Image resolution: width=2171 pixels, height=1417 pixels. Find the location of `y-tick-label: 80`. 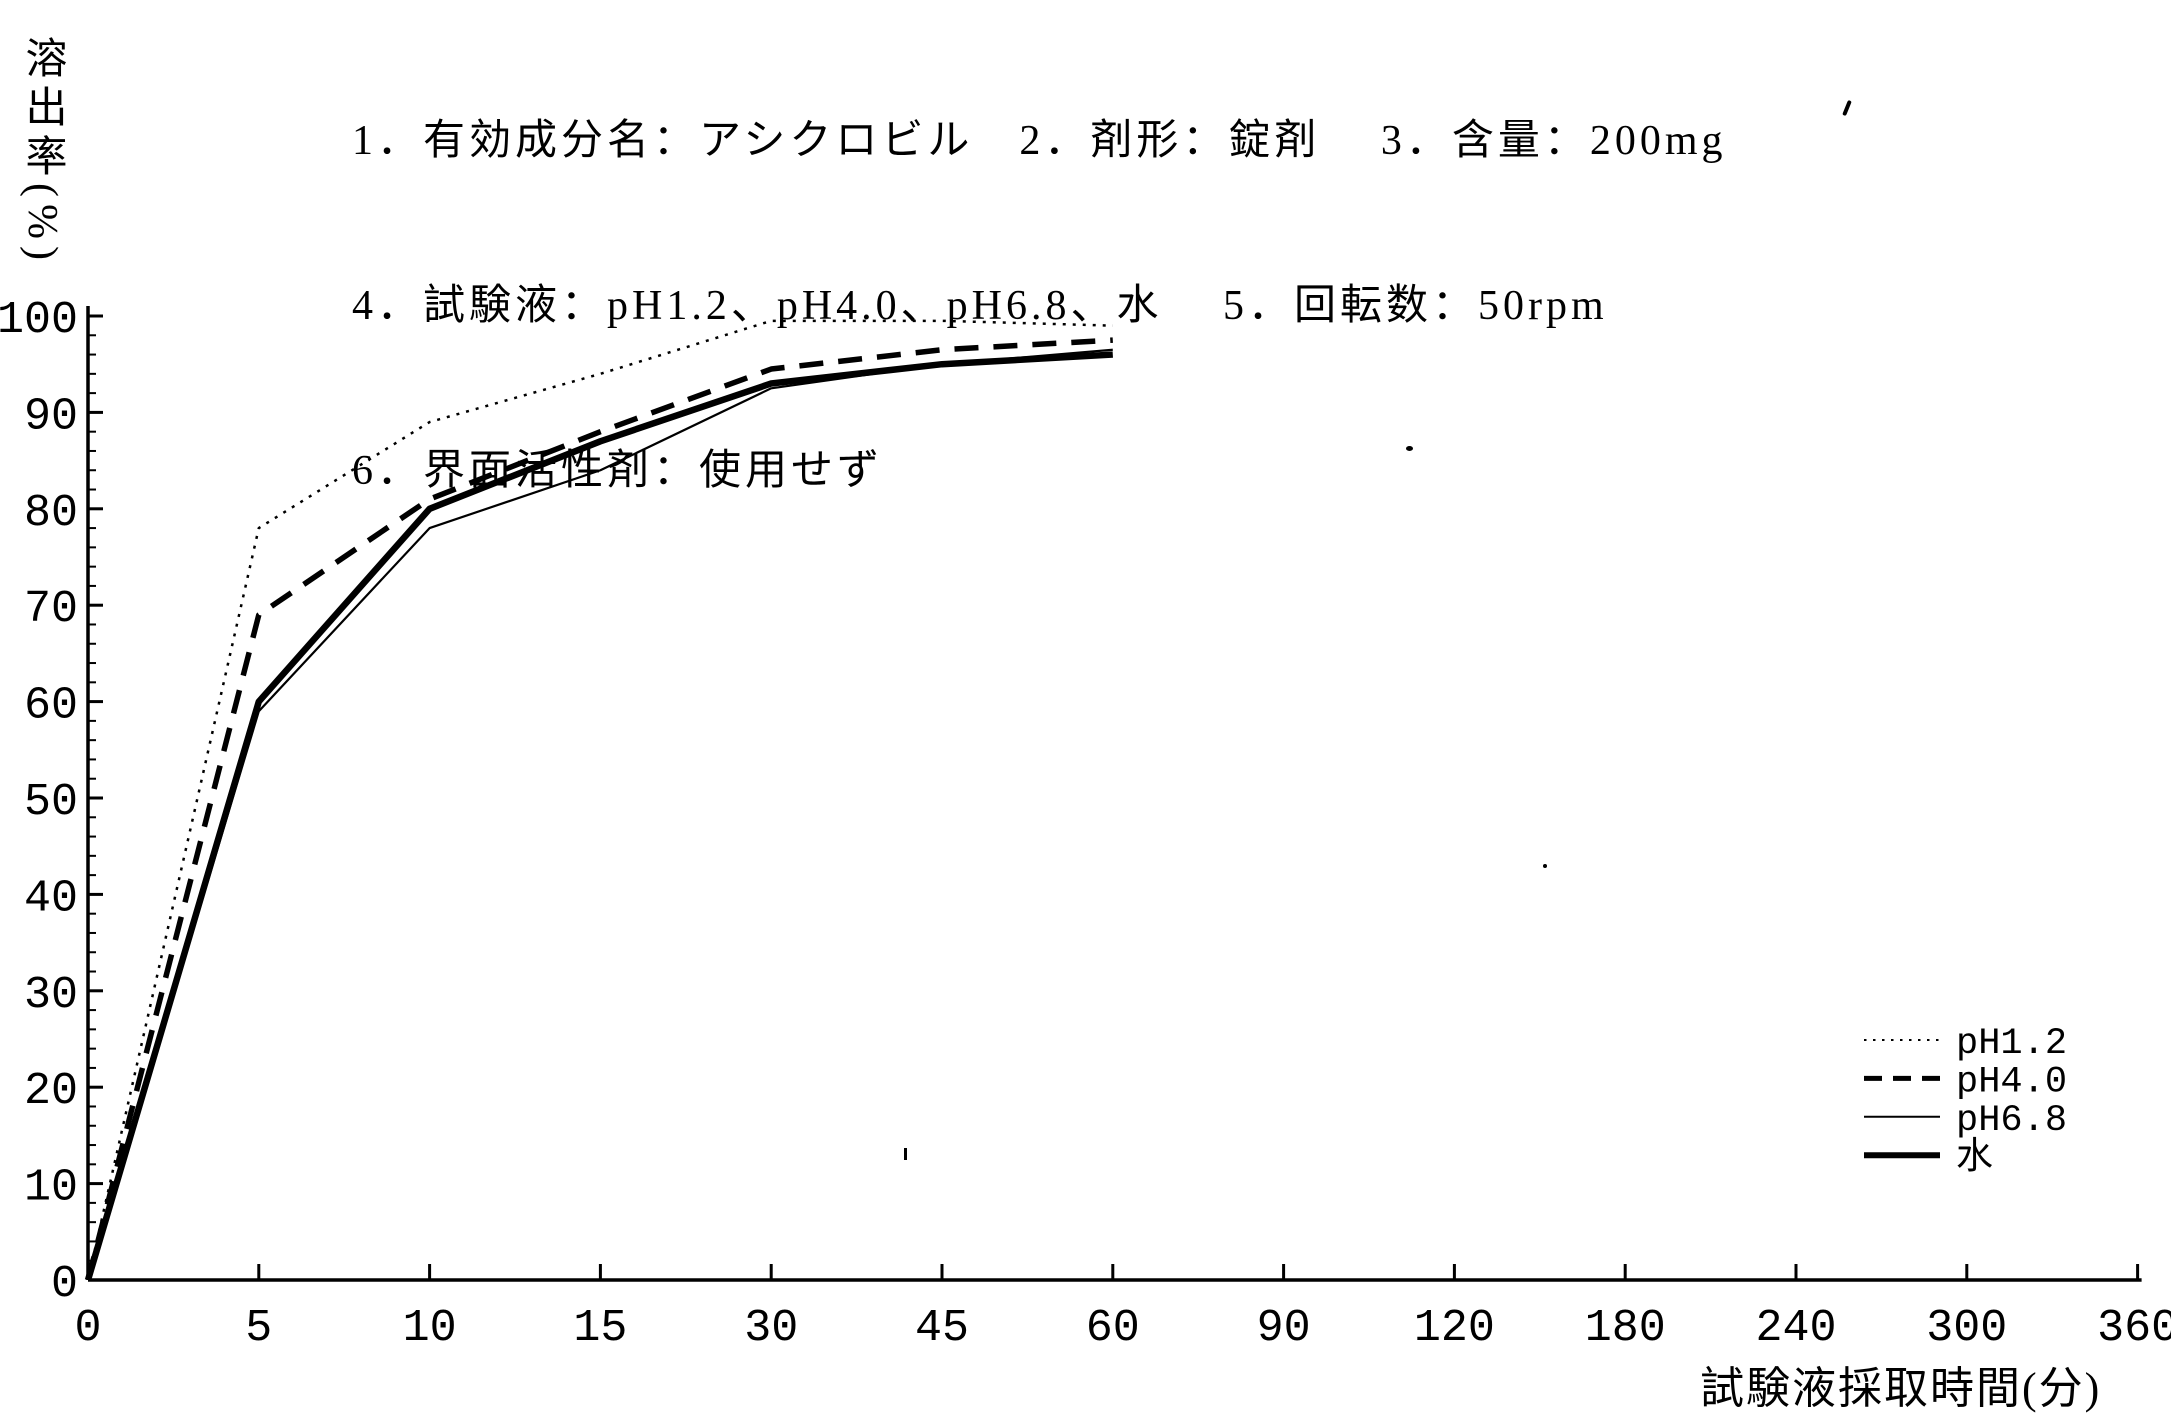

y-tick-label: 80 is located at coordinates (51, 513).